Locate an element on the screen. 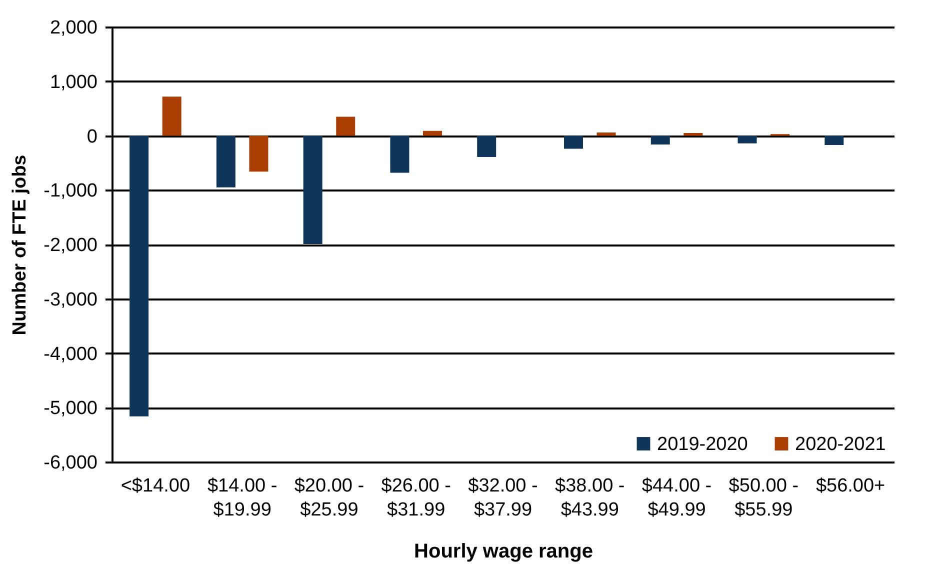 This screenshot has width=928, height=580. legend-label: 2019-2020 is located at coordinates (702, 444).